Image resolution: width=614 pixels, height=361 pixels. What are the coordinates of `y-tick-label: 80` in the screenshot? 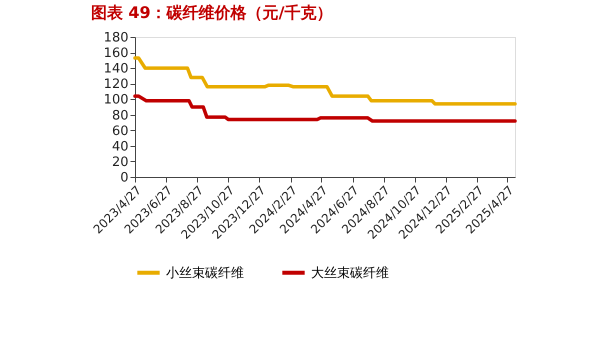 It's located at (120, 116).